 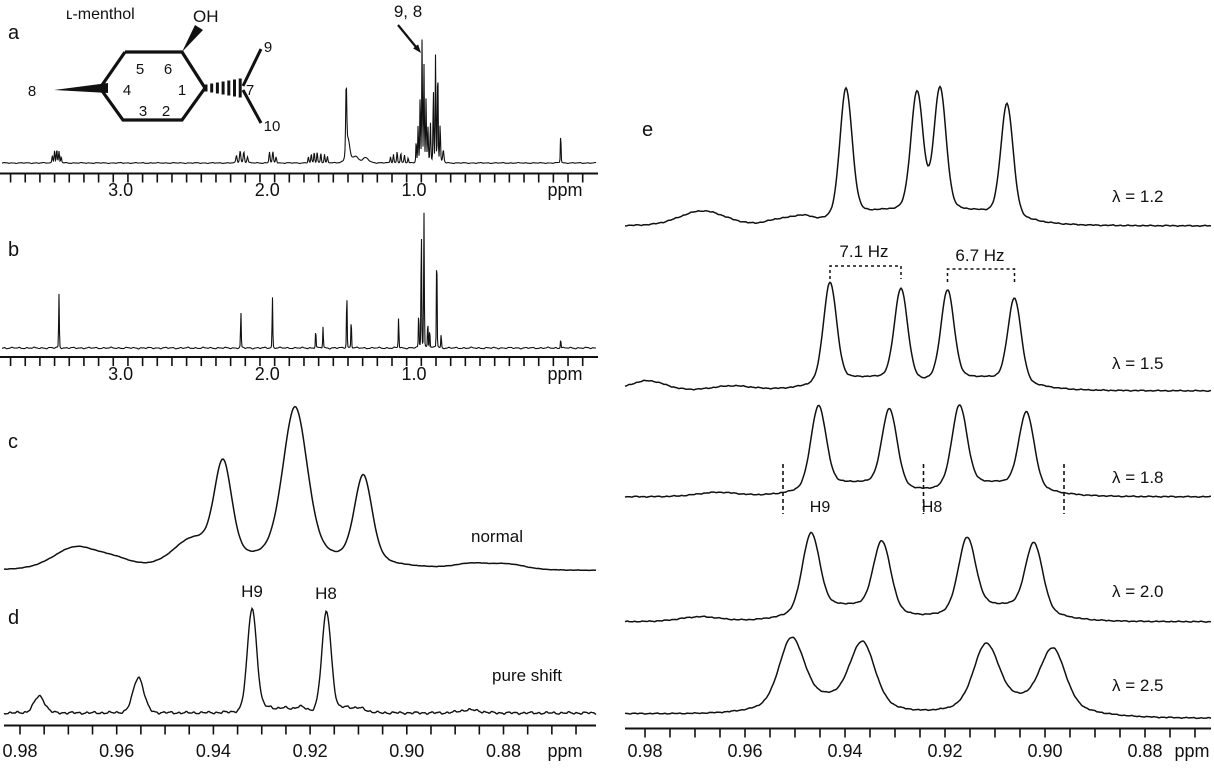 I want to click on panel-label-c: c, so click(x=13, y=442).